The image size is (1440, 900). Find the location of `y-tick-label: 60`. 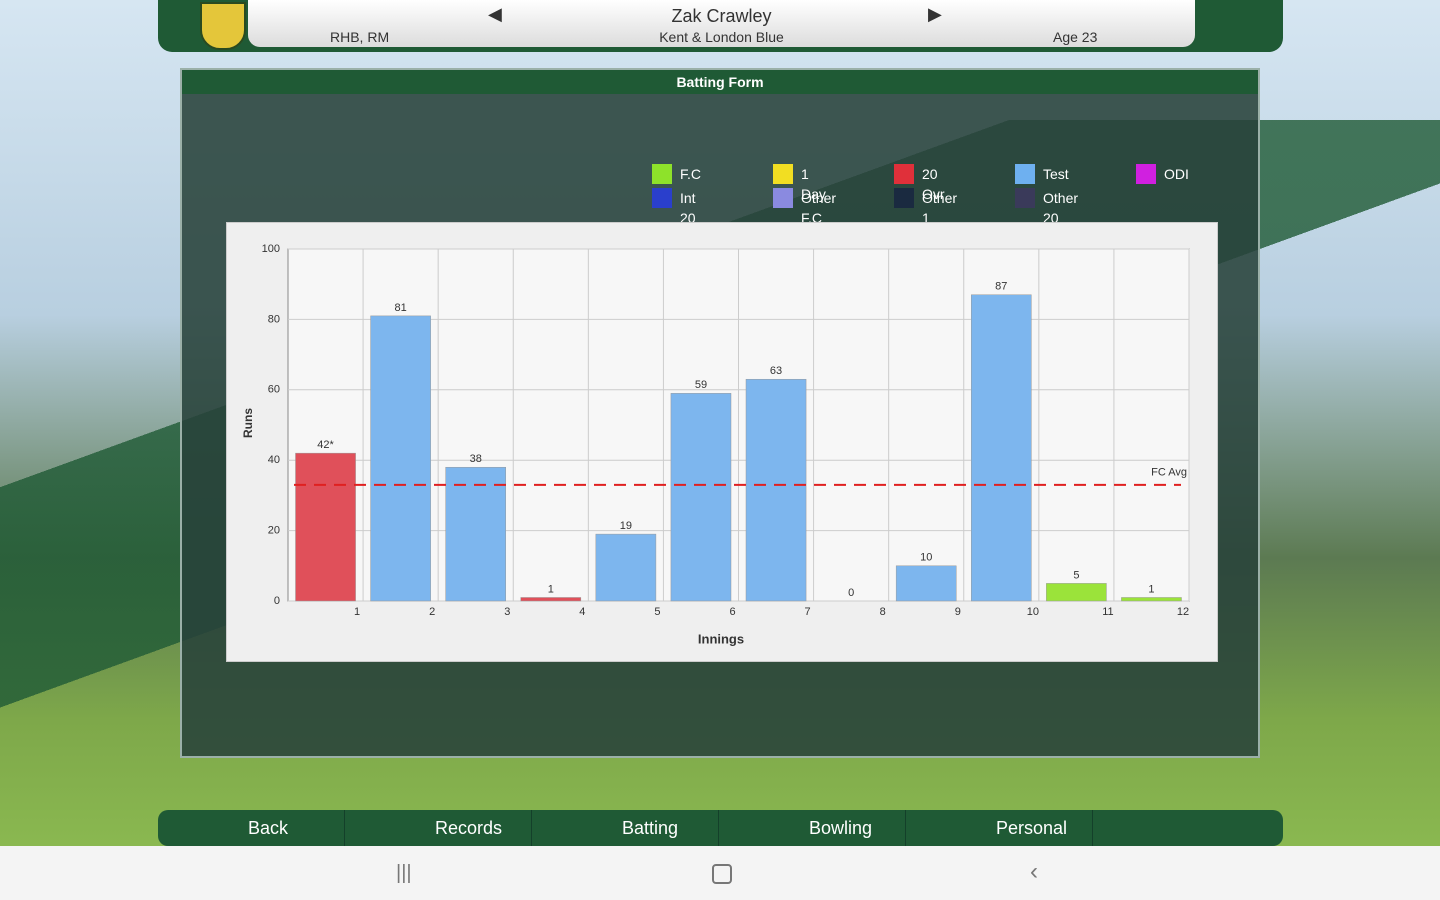

y-tick-label: 60 is located at coordinates (274, 390).